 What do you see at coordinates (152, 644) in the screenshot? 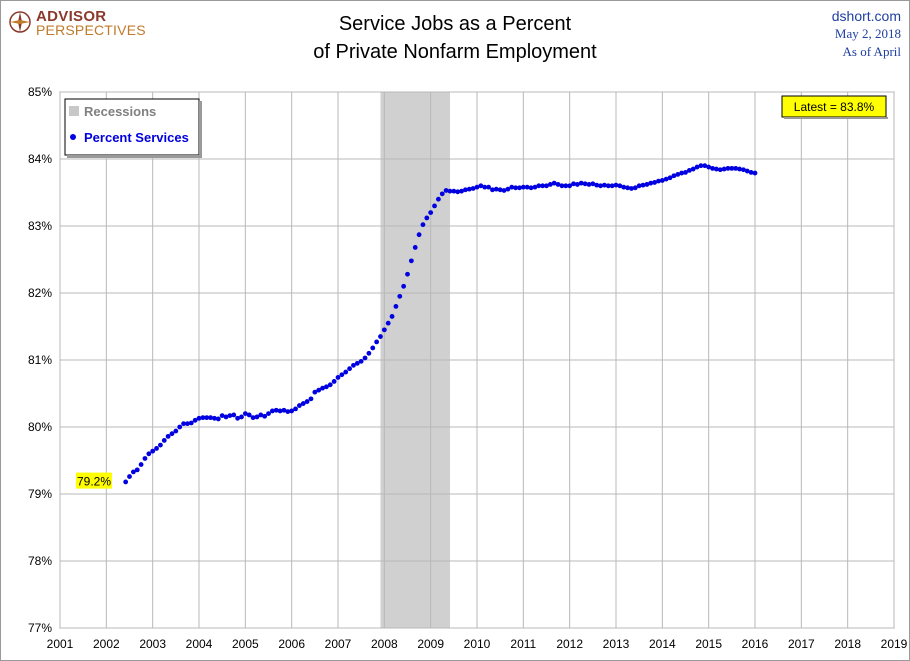
I see `x-tick-label: 2003` at bounding box center [152, 644].